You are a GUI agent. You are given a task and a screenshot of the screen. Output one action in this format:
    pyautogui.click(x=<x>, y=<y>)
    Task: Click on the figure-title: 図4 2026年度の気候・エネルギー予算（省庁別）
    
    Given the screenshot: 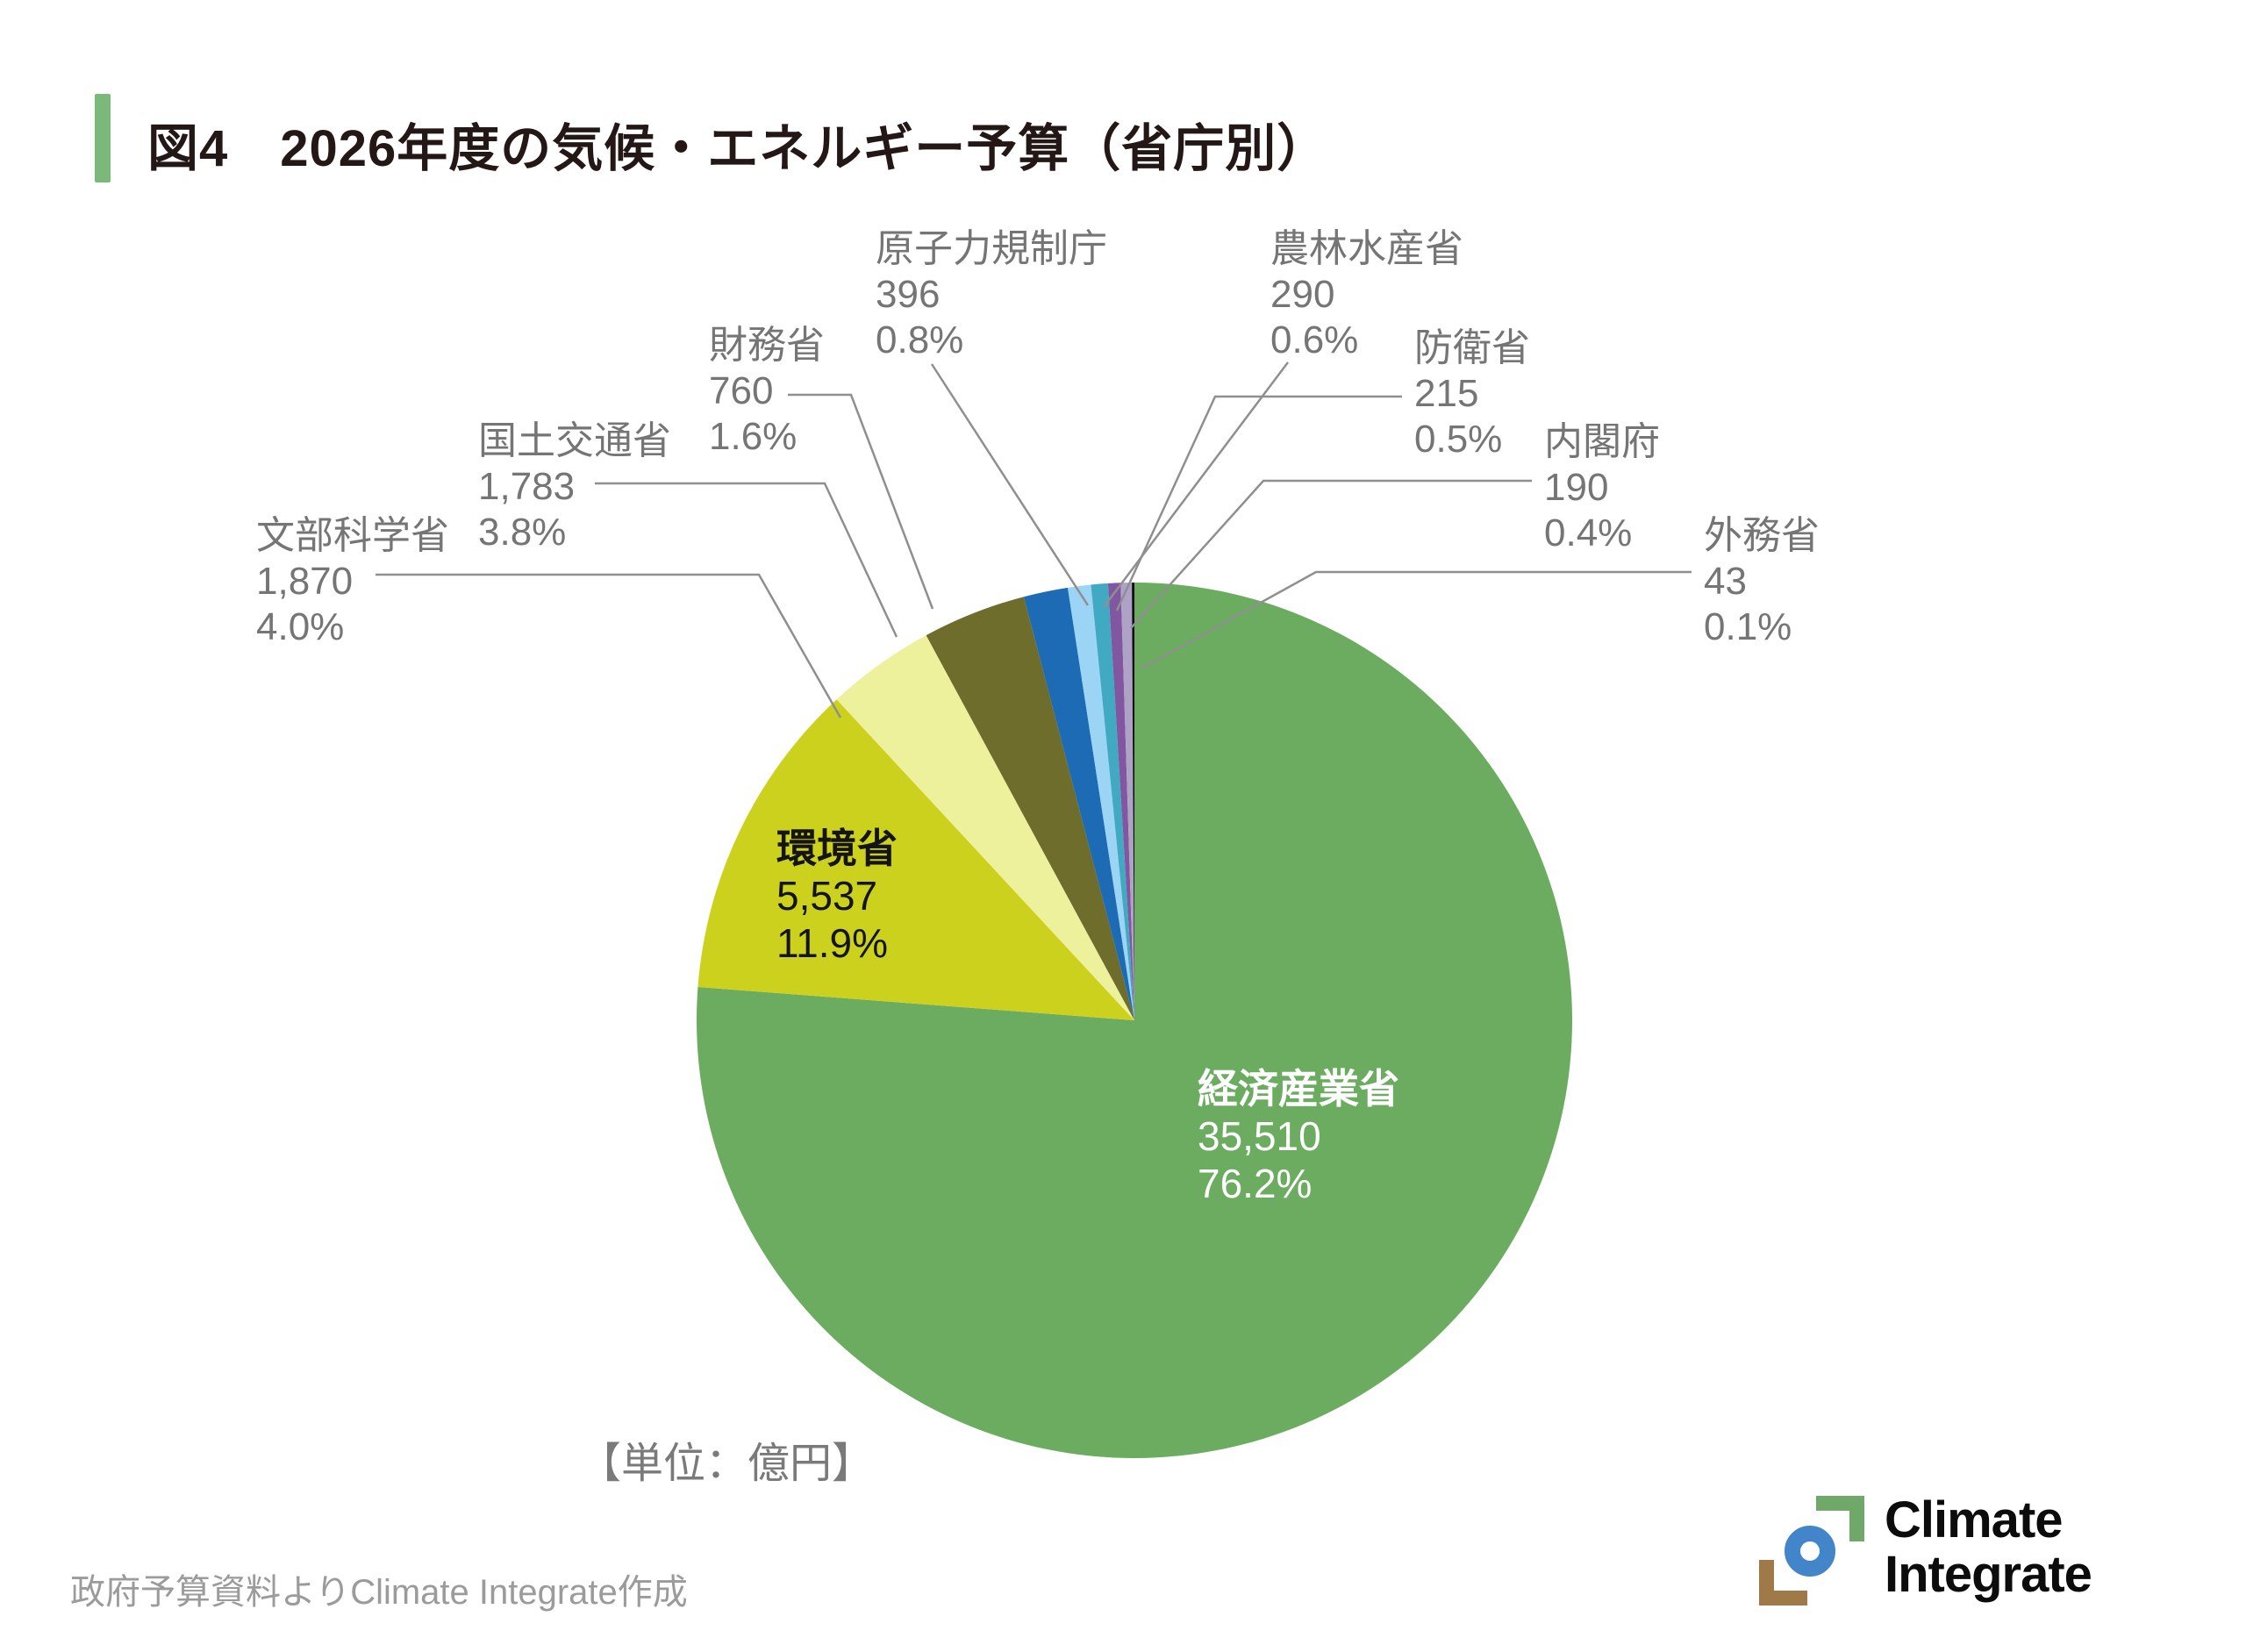 What is the action you would take?
    pyautogui.click(x=738, y=148)
    